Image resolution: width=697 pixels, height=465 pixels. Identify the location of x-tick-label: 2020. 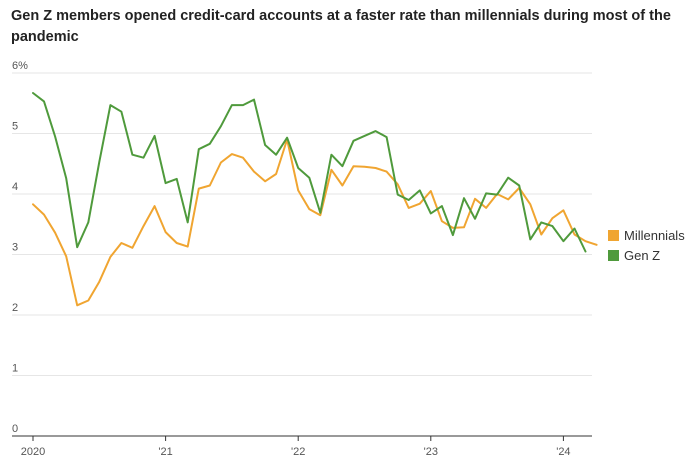
(33, 452).